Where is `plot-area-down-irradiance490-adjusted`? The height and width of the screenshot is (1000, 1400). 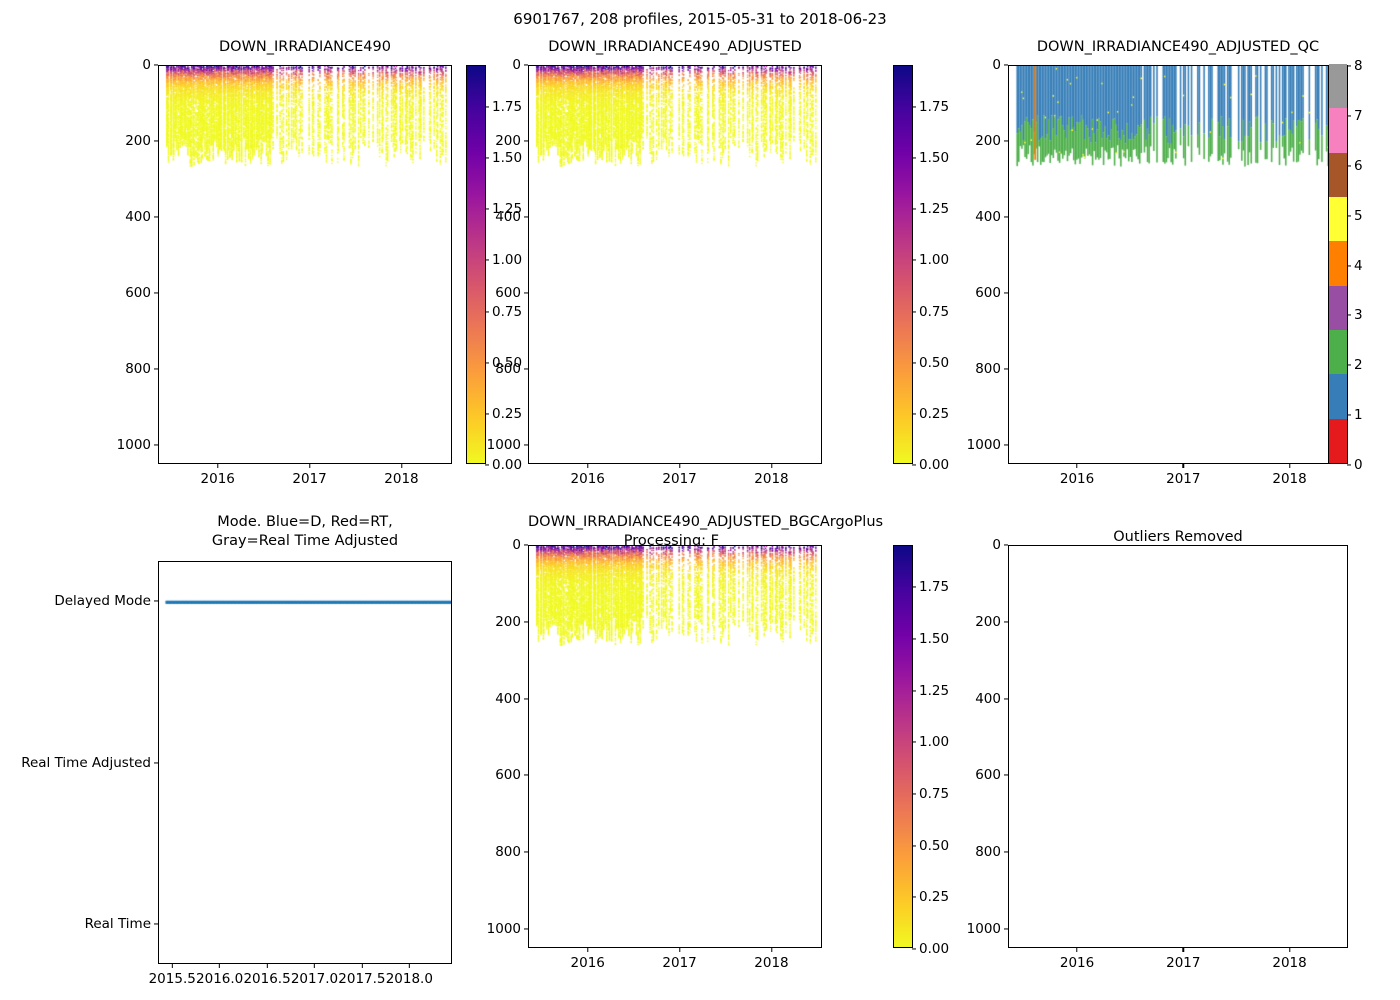 plot-area-down-irradiance490-adjusted is located at coordinates (675, 264).